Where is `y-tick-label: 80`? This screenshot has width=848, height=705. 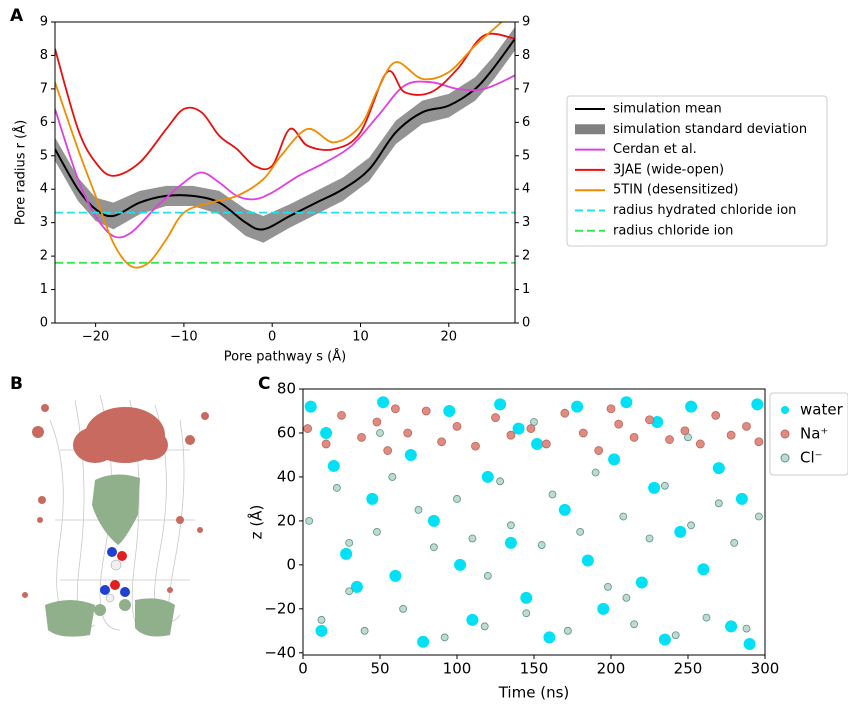
y-tick-label: 80 is located at coordinates (286, 389).